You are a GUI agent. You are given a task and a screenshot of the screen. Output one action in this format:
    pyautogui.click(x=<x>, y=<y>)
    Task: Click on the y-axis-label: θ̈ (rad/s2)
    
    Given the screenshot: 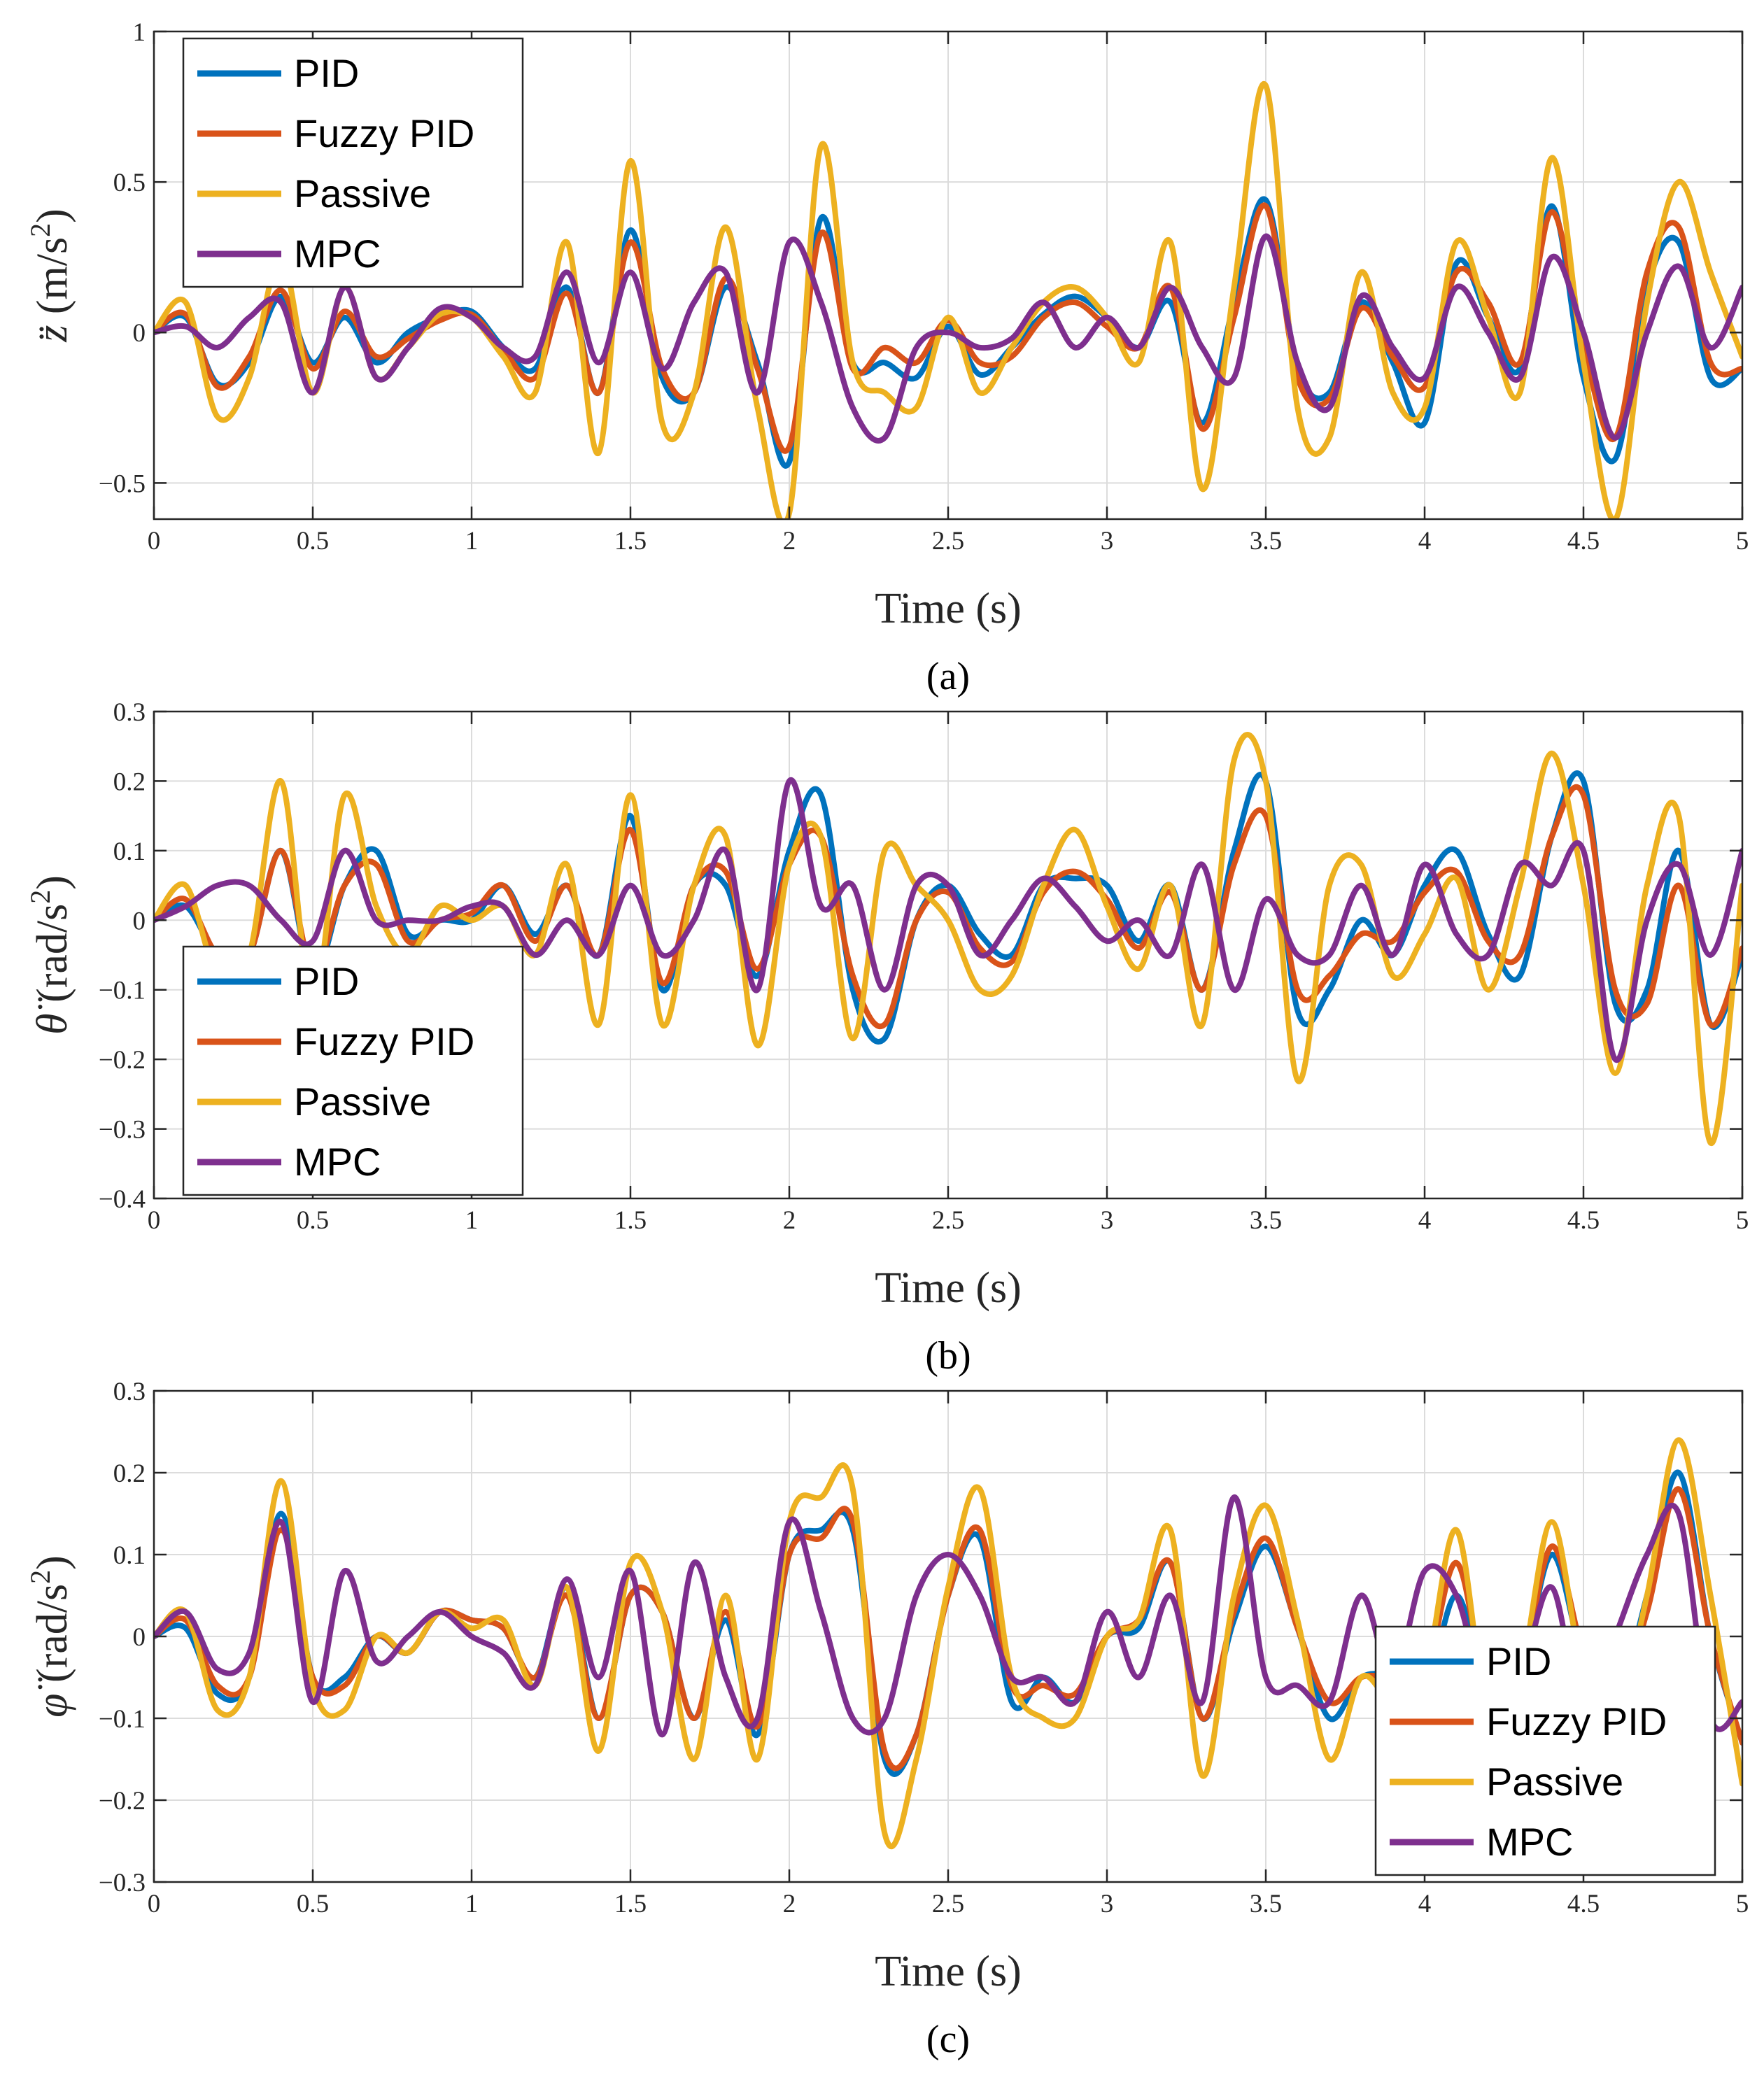 What is the action you would take?
    pyautogui.click(x=50, y=955)
    